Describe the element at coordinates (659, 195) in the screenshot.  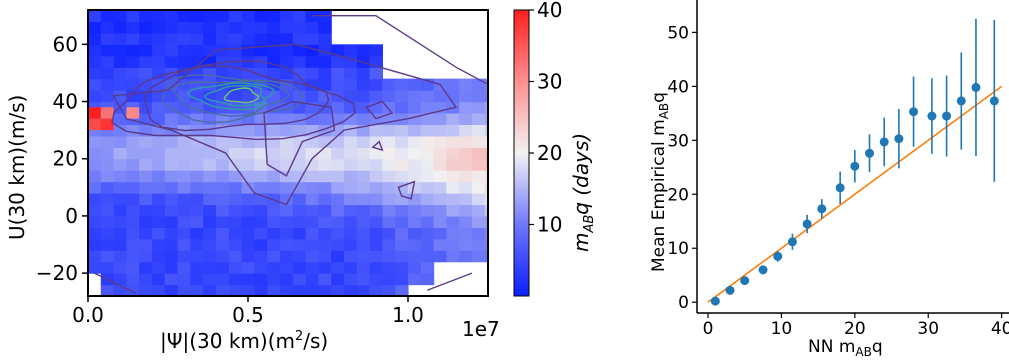
I see `scatter-y-axis-label-main: Mean Empirical m` at that location.